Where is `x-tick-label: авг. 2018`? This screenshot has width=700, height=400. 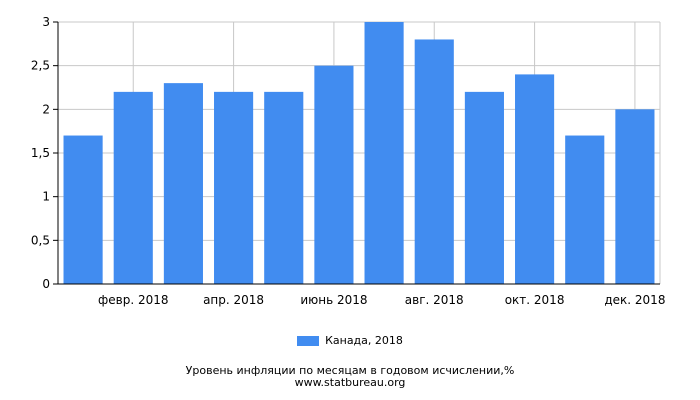
x-tick-label: авг. 2018 is located at coordinates (434, 300).